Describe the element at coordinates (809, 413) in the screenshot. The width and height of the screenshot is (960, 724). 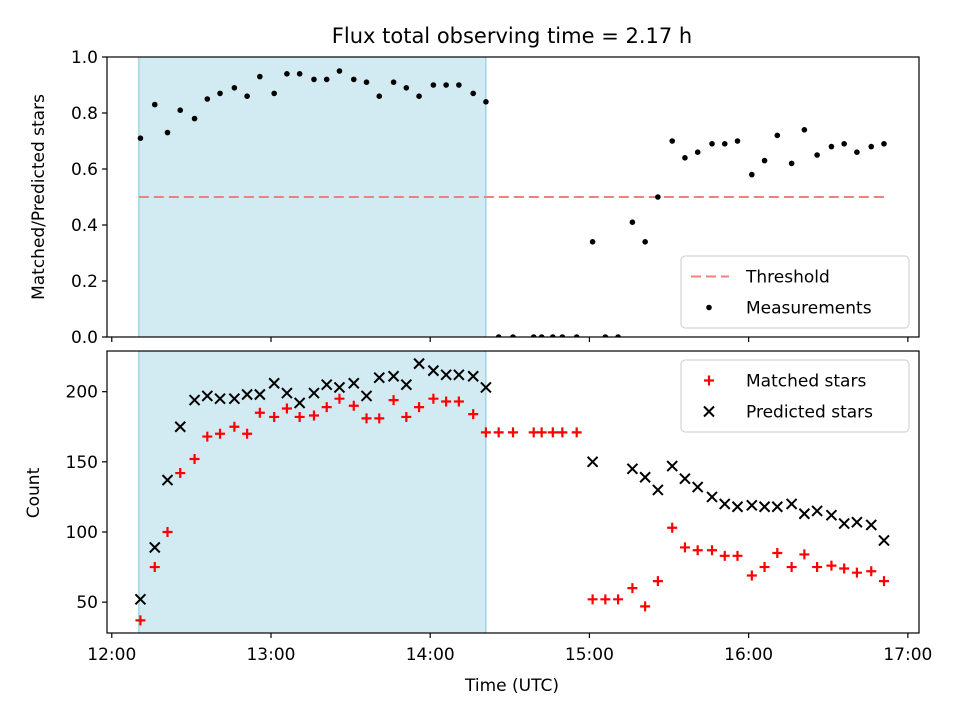
I see `legend-label: Predicted stars` at that location.